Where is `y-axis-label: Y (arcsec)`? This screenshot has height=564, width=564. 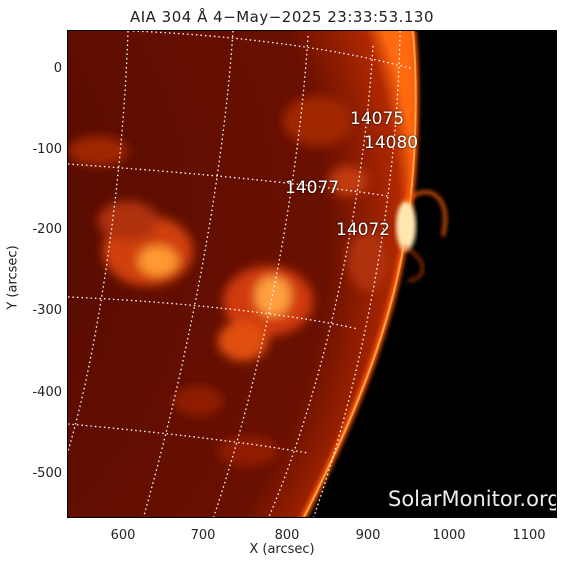 y-axis-label: Y (arcsec) is located at coordinates (13, 277).